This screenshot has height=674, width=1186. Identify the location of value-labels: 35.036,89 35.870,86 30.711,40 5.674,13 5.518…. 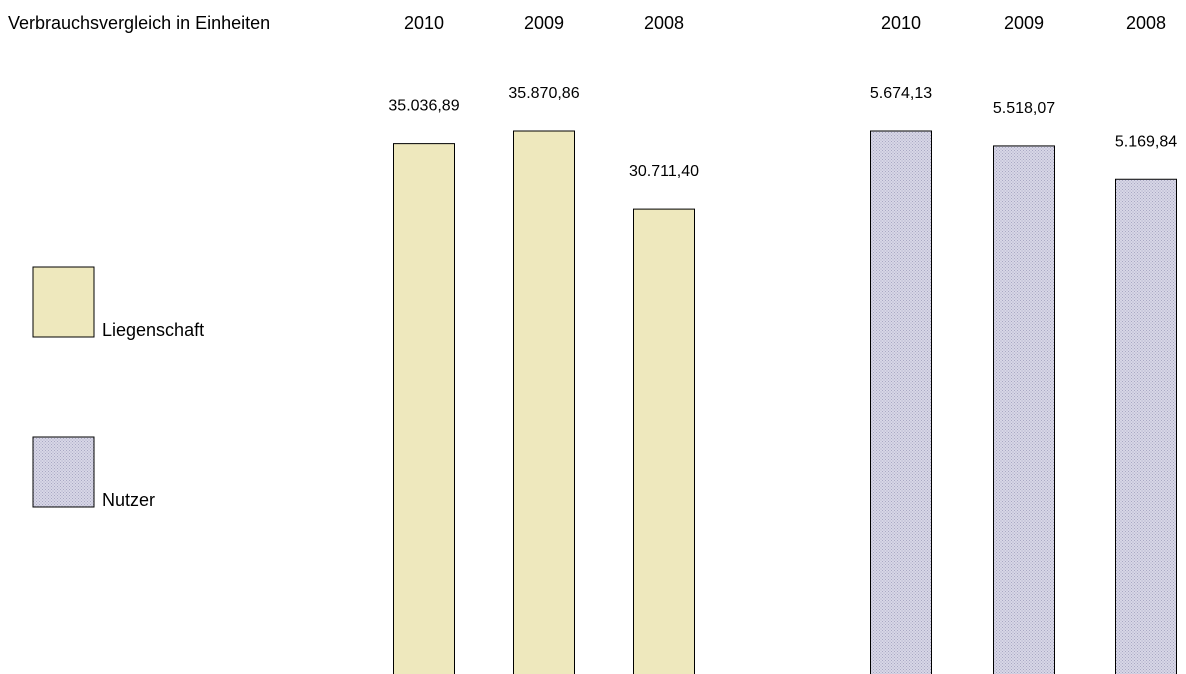
(782, 132).